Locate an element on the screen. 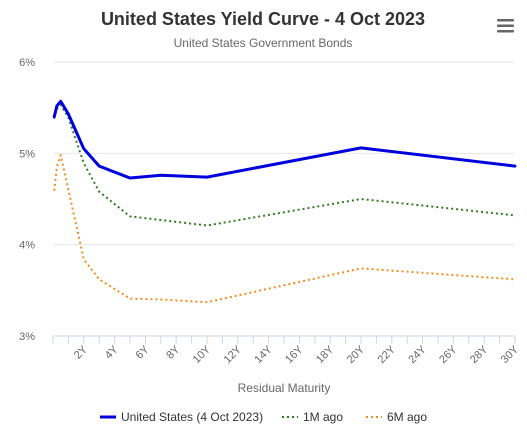 The image size is (527, 436). legend-label: 6M ago is located at coordinates (407, 417).